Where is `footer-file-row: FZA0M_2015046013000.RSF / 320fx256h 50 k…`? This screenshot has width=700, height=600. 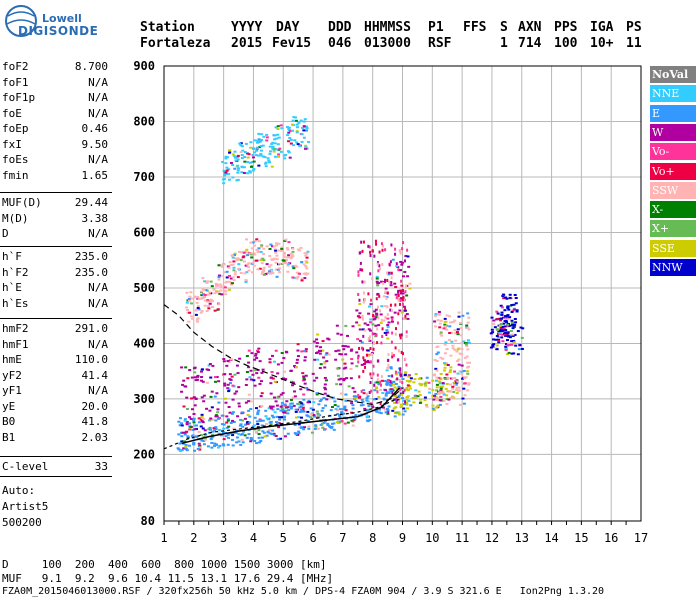 footer-file-row: FZA0M_2015046013000.RSF / 320fx256h 50 k… is located at coordinates (303, 591).